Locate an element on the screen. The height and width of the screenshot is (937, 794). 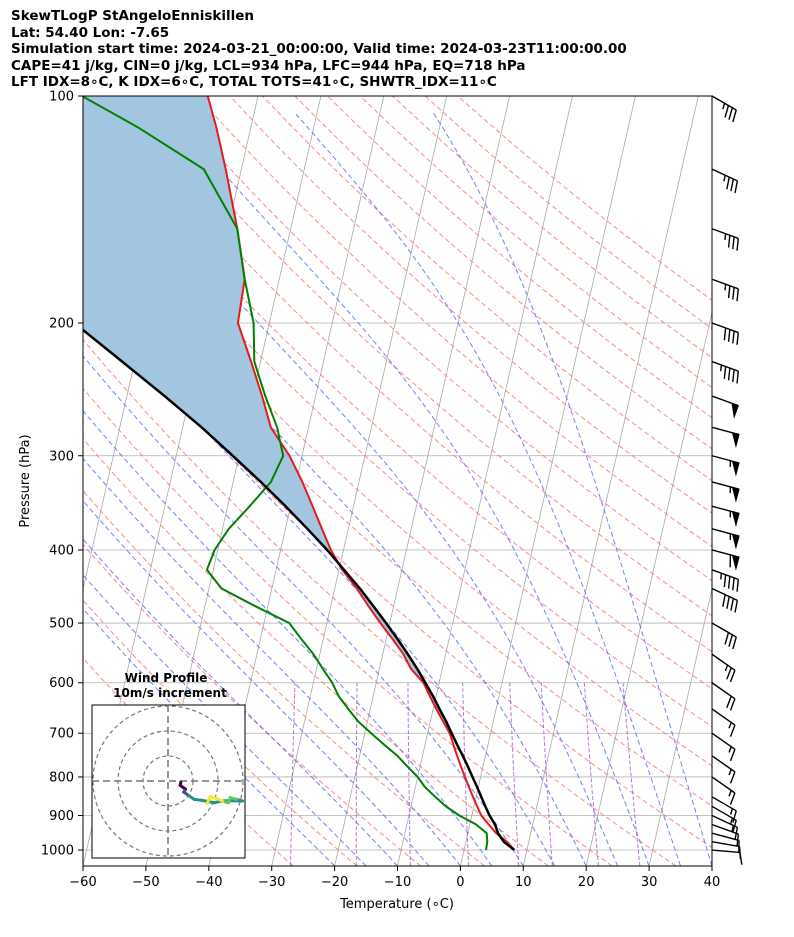
wind-barbs is located at coordinates (727, 480).